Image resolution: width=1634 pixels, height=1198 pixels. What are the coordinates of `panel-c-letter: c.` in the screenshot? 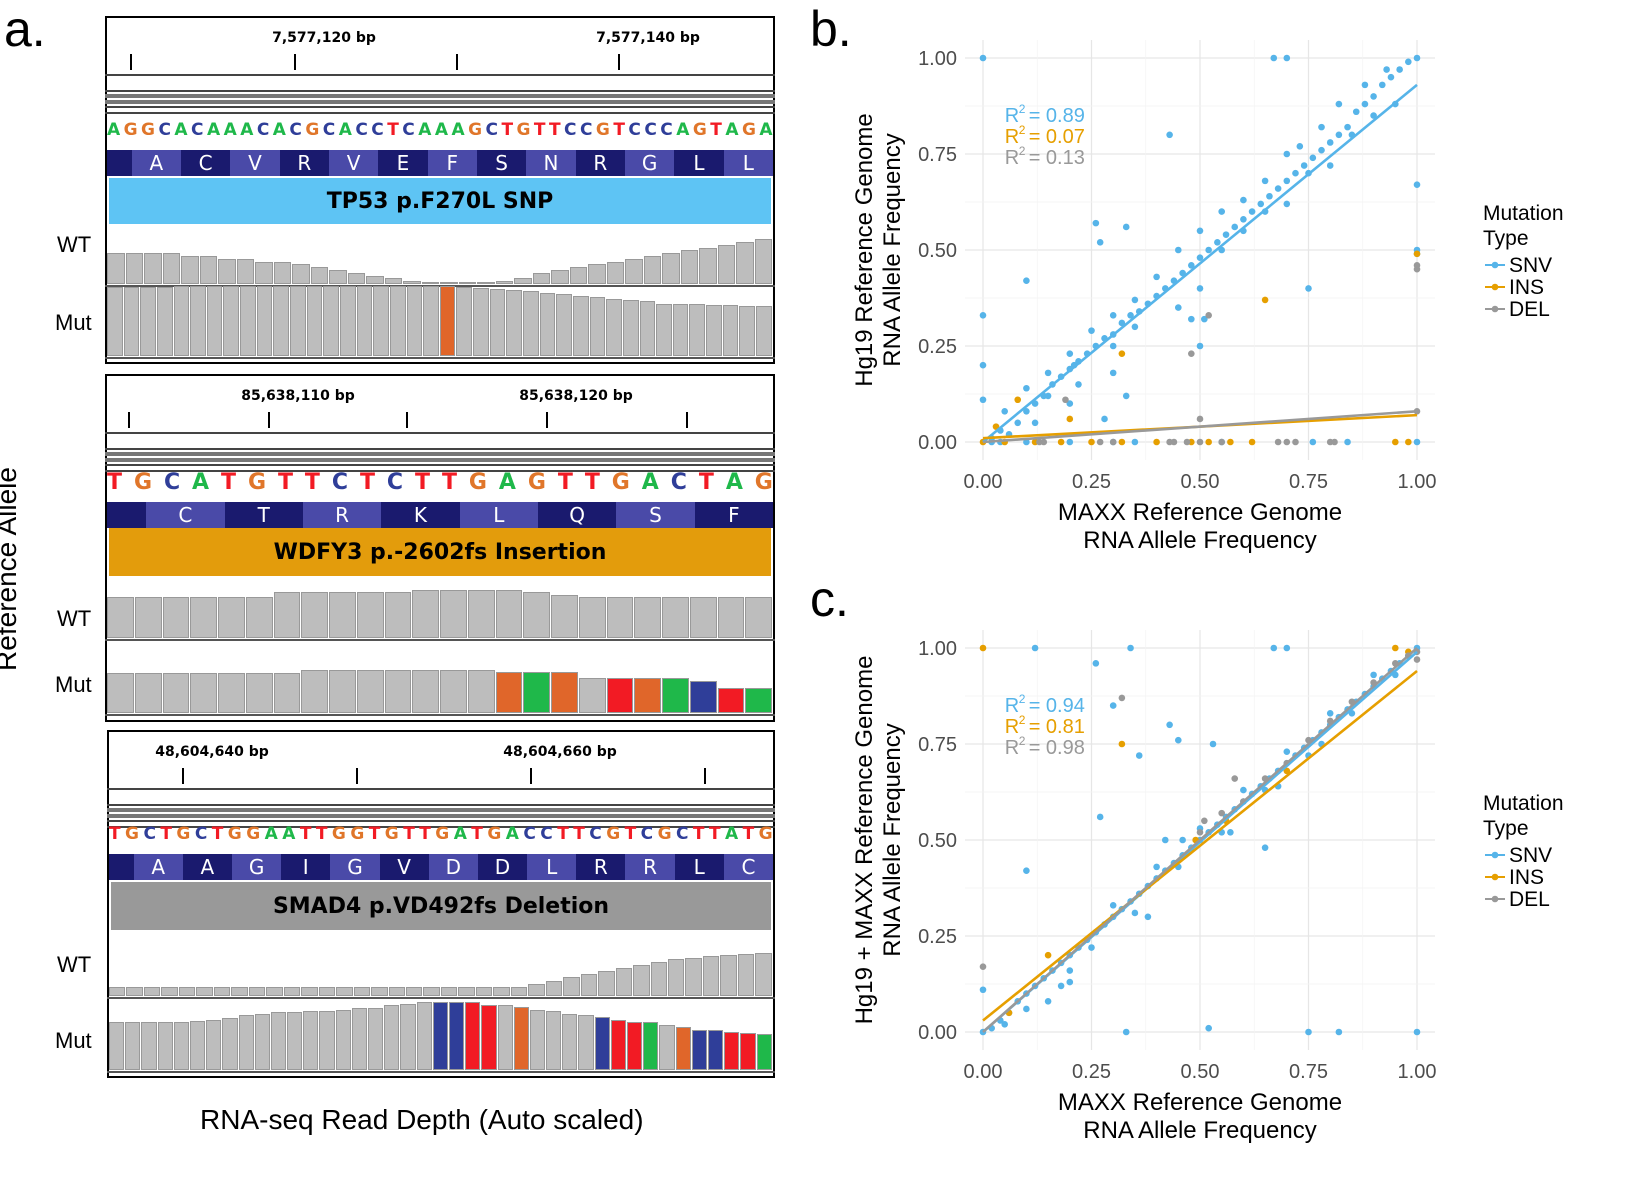 It's located at (829, 599).